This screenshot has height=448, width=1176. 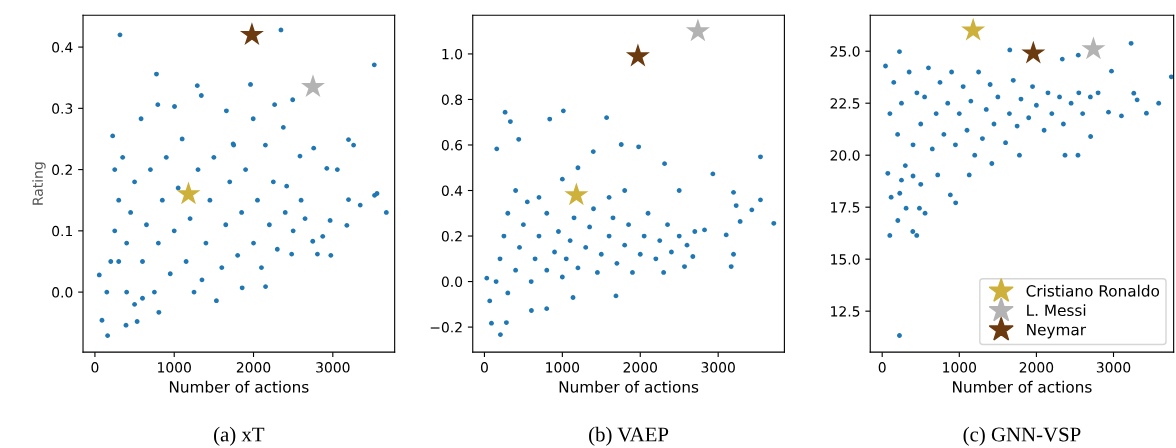 What do you see at coordinates (1056, 310) in the screenshot?
I see `legend-label: L. Messi` at bounding box center [1056, 310].